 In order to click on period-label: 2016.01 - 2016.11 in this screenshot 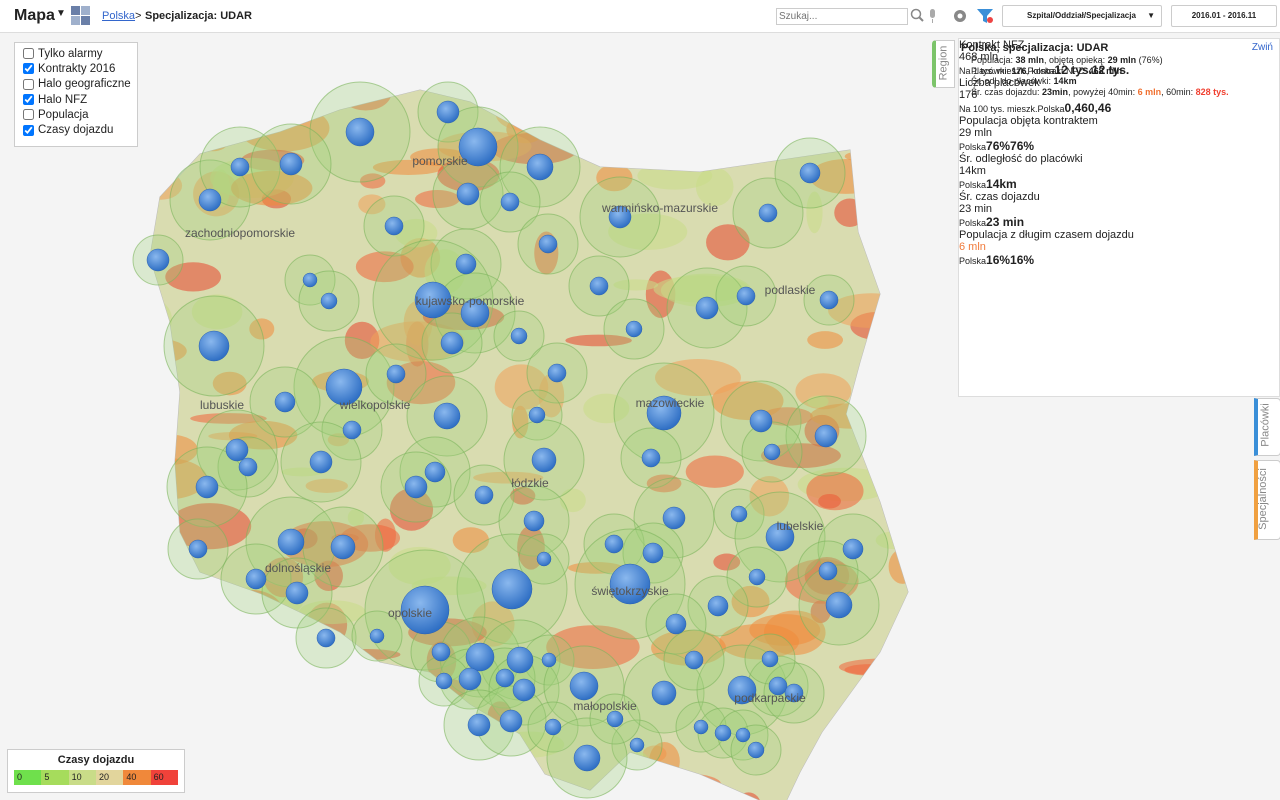, I will do `click(1224, 15)`.